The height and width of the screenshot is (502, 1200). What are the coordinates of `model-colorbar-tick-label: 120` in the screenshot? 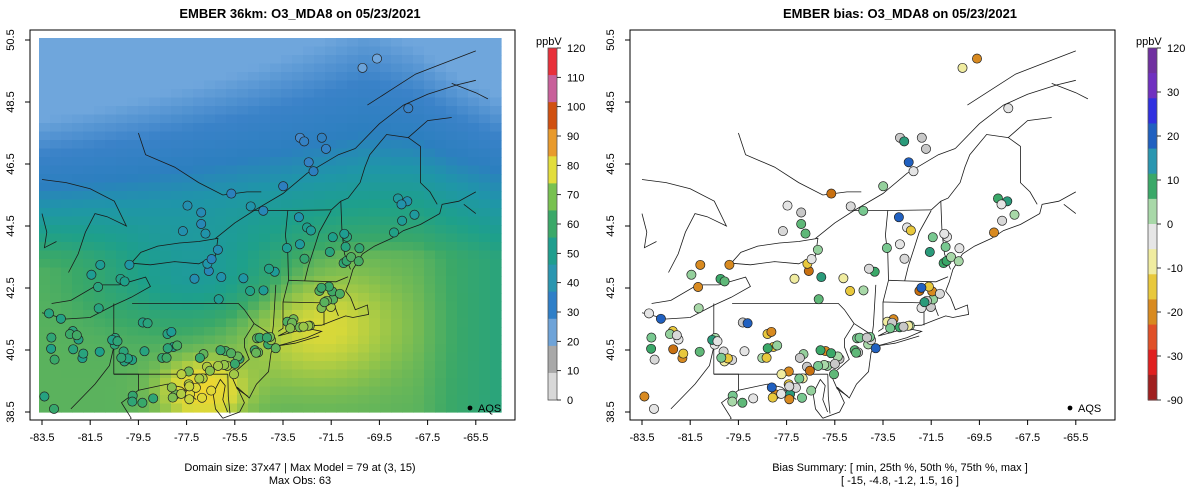 It's located at (576, 49).